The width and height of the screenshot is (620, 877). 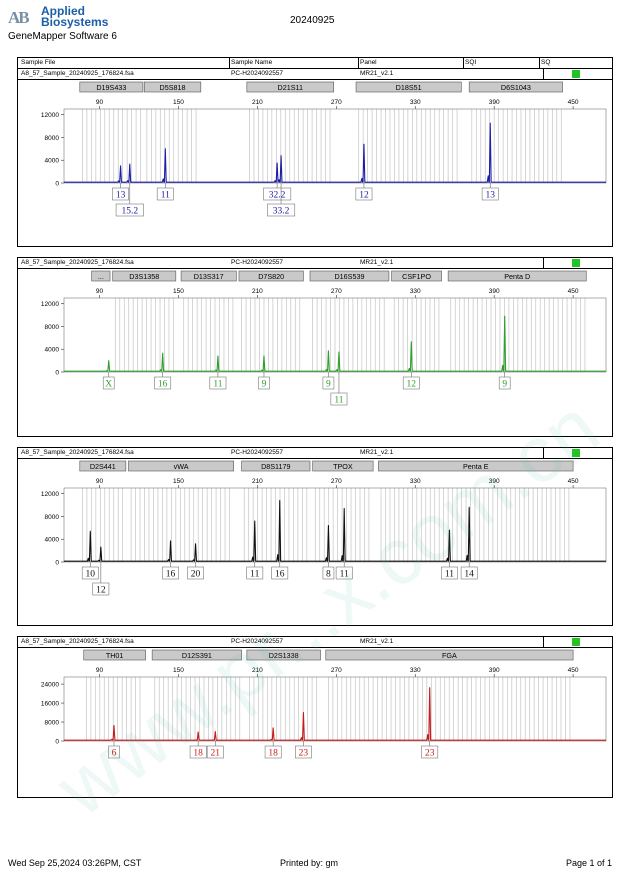 What do you see at coordinates (368, 62) in the screenshot?
I see `col-panel: Panel` at bounding box center [368, 62].